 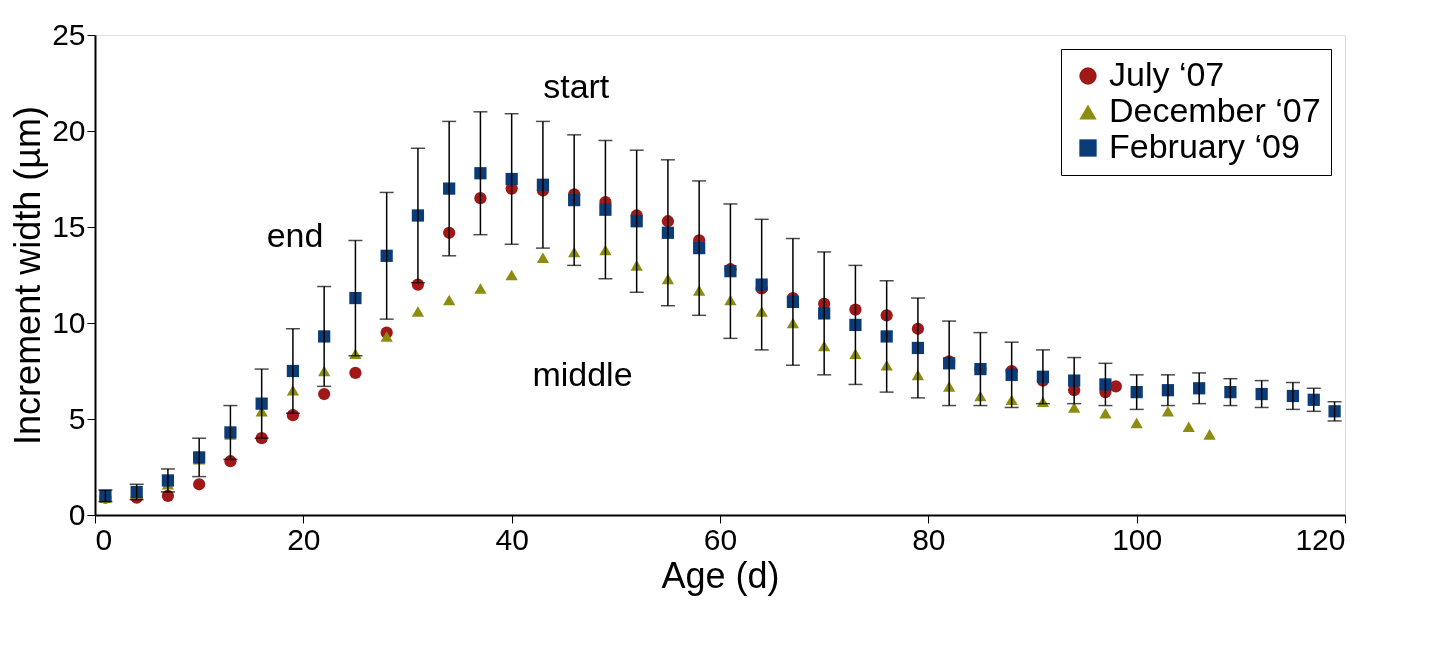 I want to click on x-tick-label: 20, so click(x=304, y=539).